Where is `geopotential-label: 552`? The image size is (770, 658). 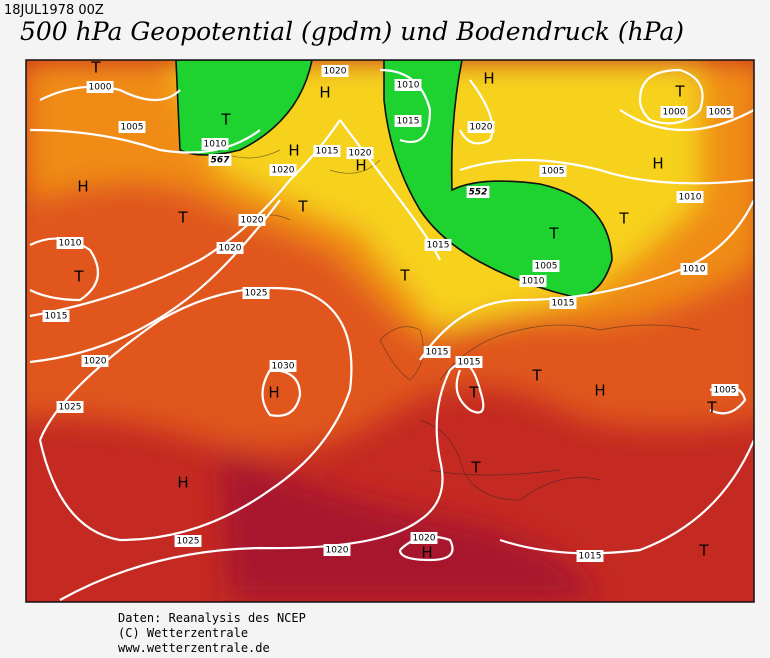 geopotential-label: 552 is located at coordinates (478, 193).